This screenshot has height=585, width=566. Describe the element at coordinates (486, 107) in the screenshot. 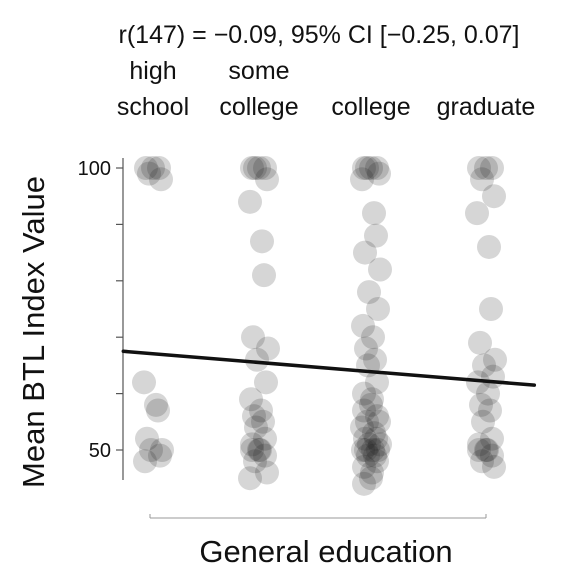

I see `category-label: graduate` at that location.